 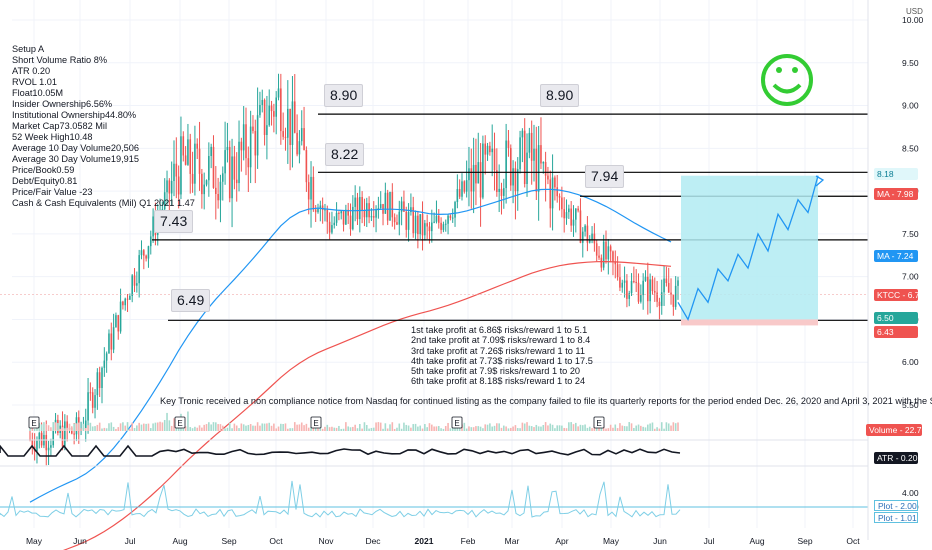 I want to click on time-tick-label: Oct, so click(x=853, y=541).